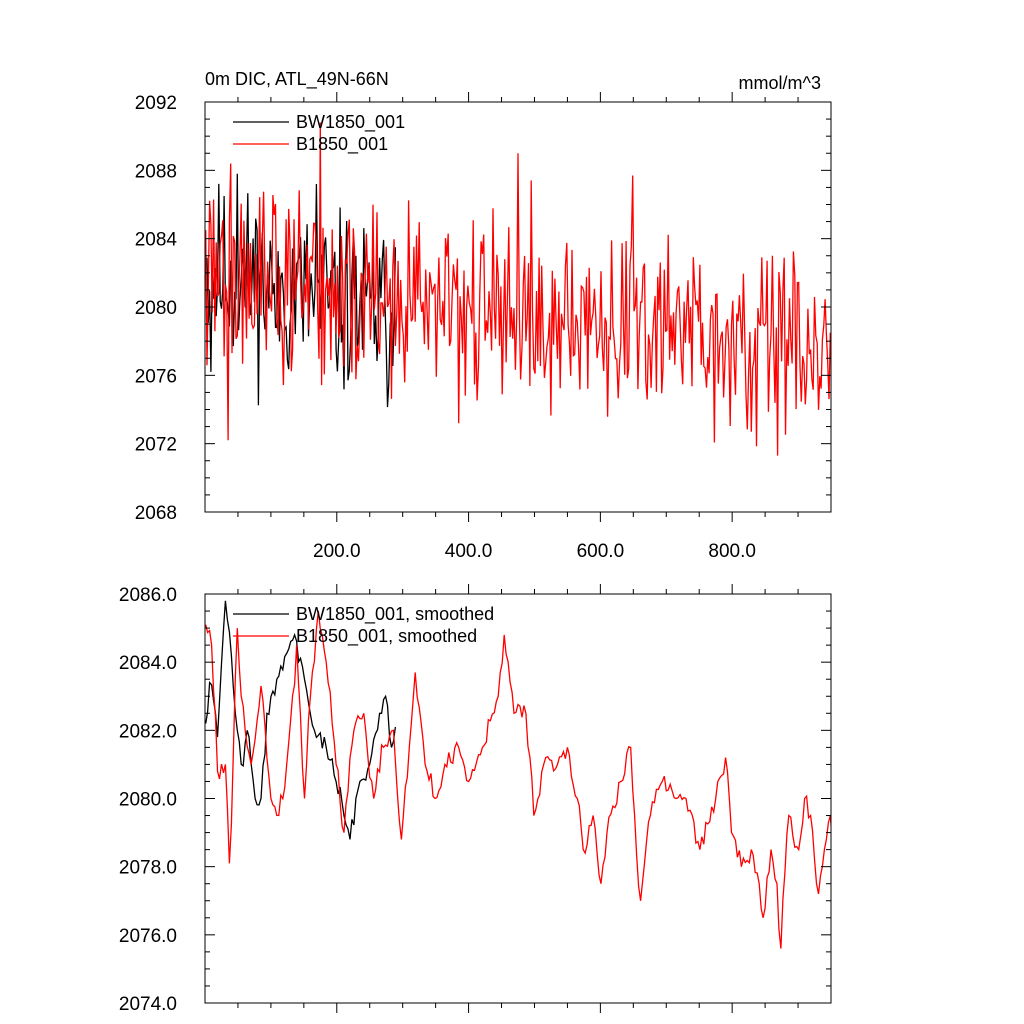 This screenshot has width=1024, height=1024. I want to click on x-tick-label: 800.0, so click(732, 551).